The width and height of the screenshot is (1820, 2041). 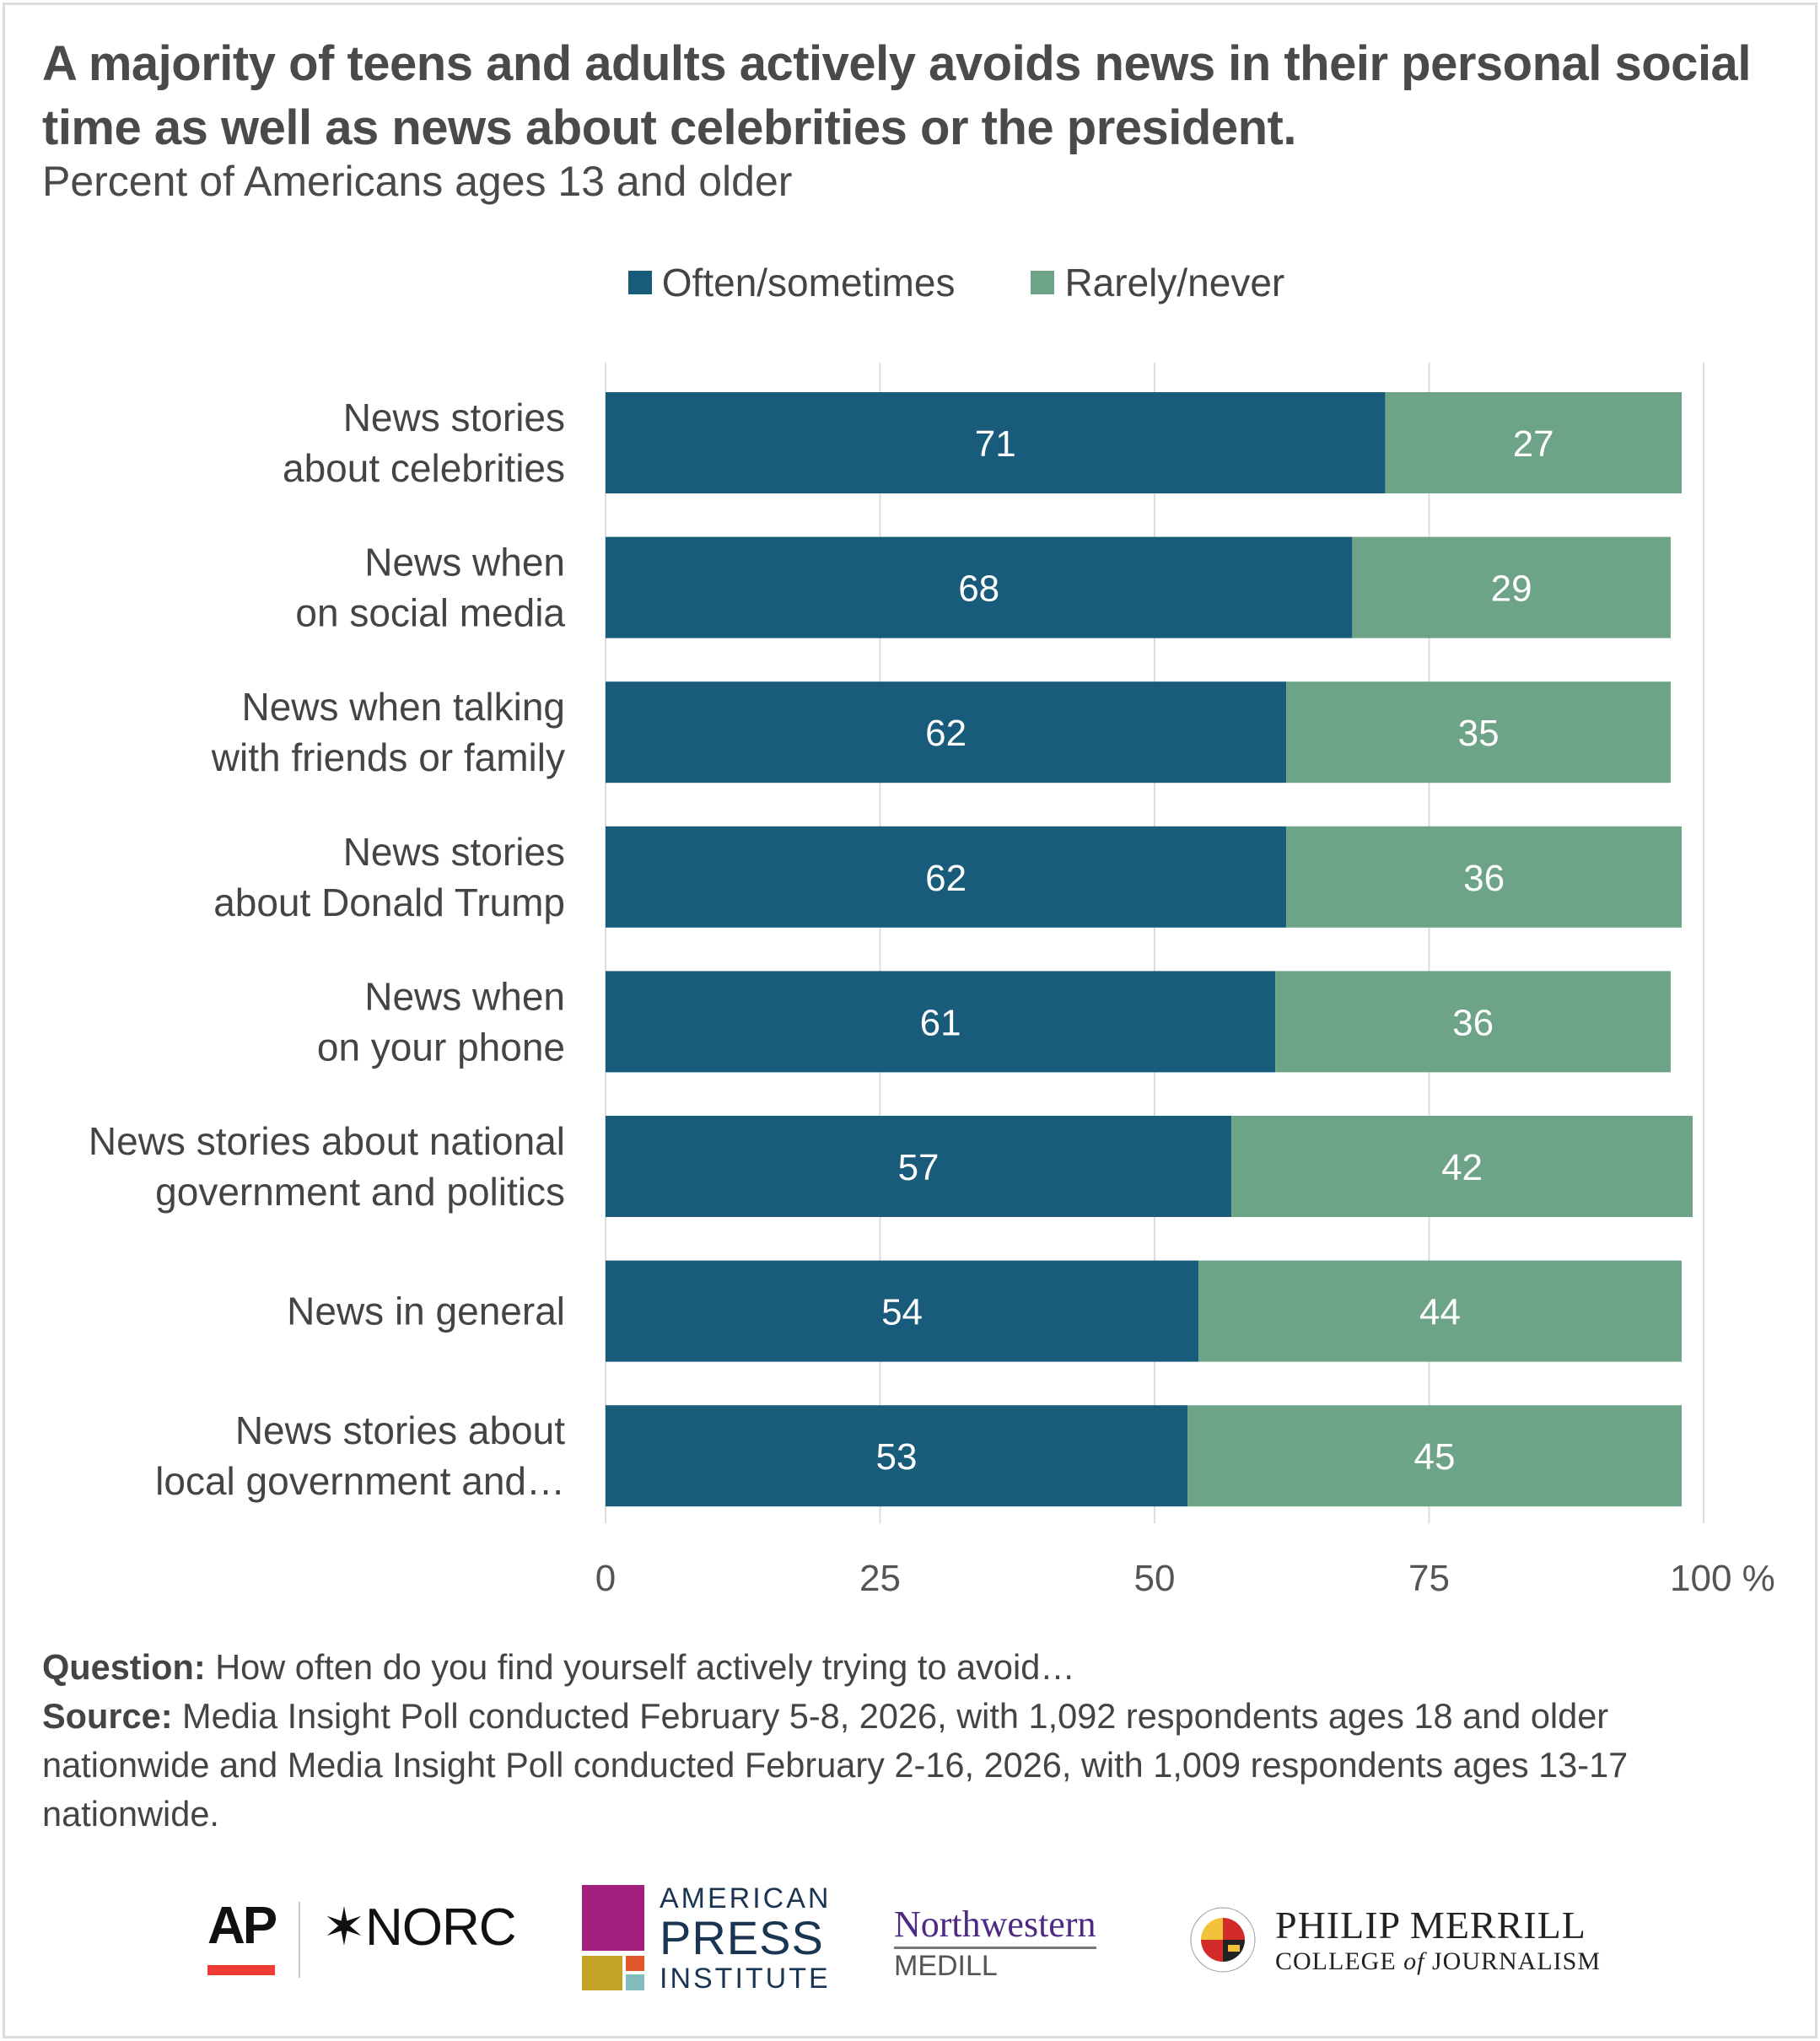 I want to click on philip-merrill-logo: PHILIP MERRILL COLLEGE of JOURNALISM, so click(x=1438, y=1942).